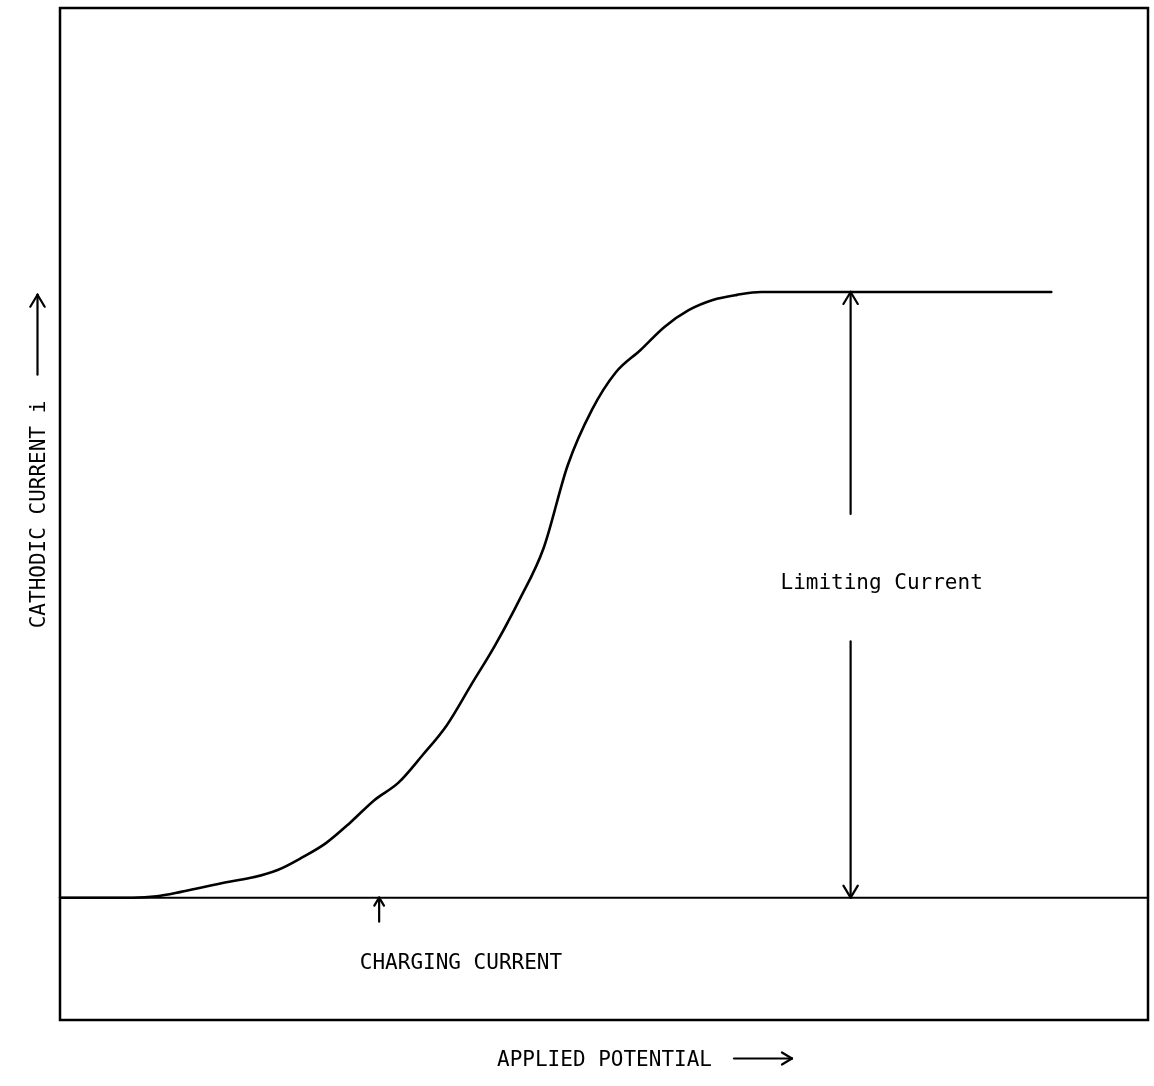 The height and width of the screenshot is (1086, 1154). I want to click on x-axis-title: APPLIED POTENTIAL, so click(604, 1058).